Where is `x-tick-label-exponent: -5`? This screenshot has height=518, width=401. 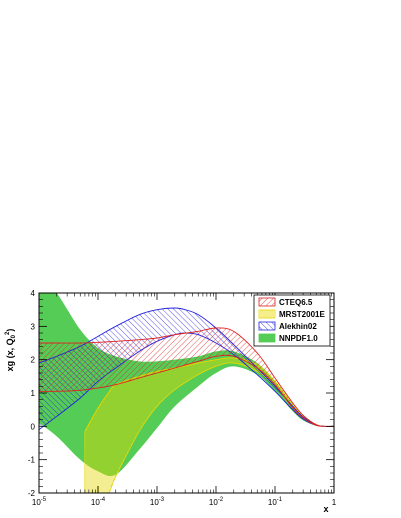
x-tick-label-exponent: -5 is located at coordinates (44, 500).